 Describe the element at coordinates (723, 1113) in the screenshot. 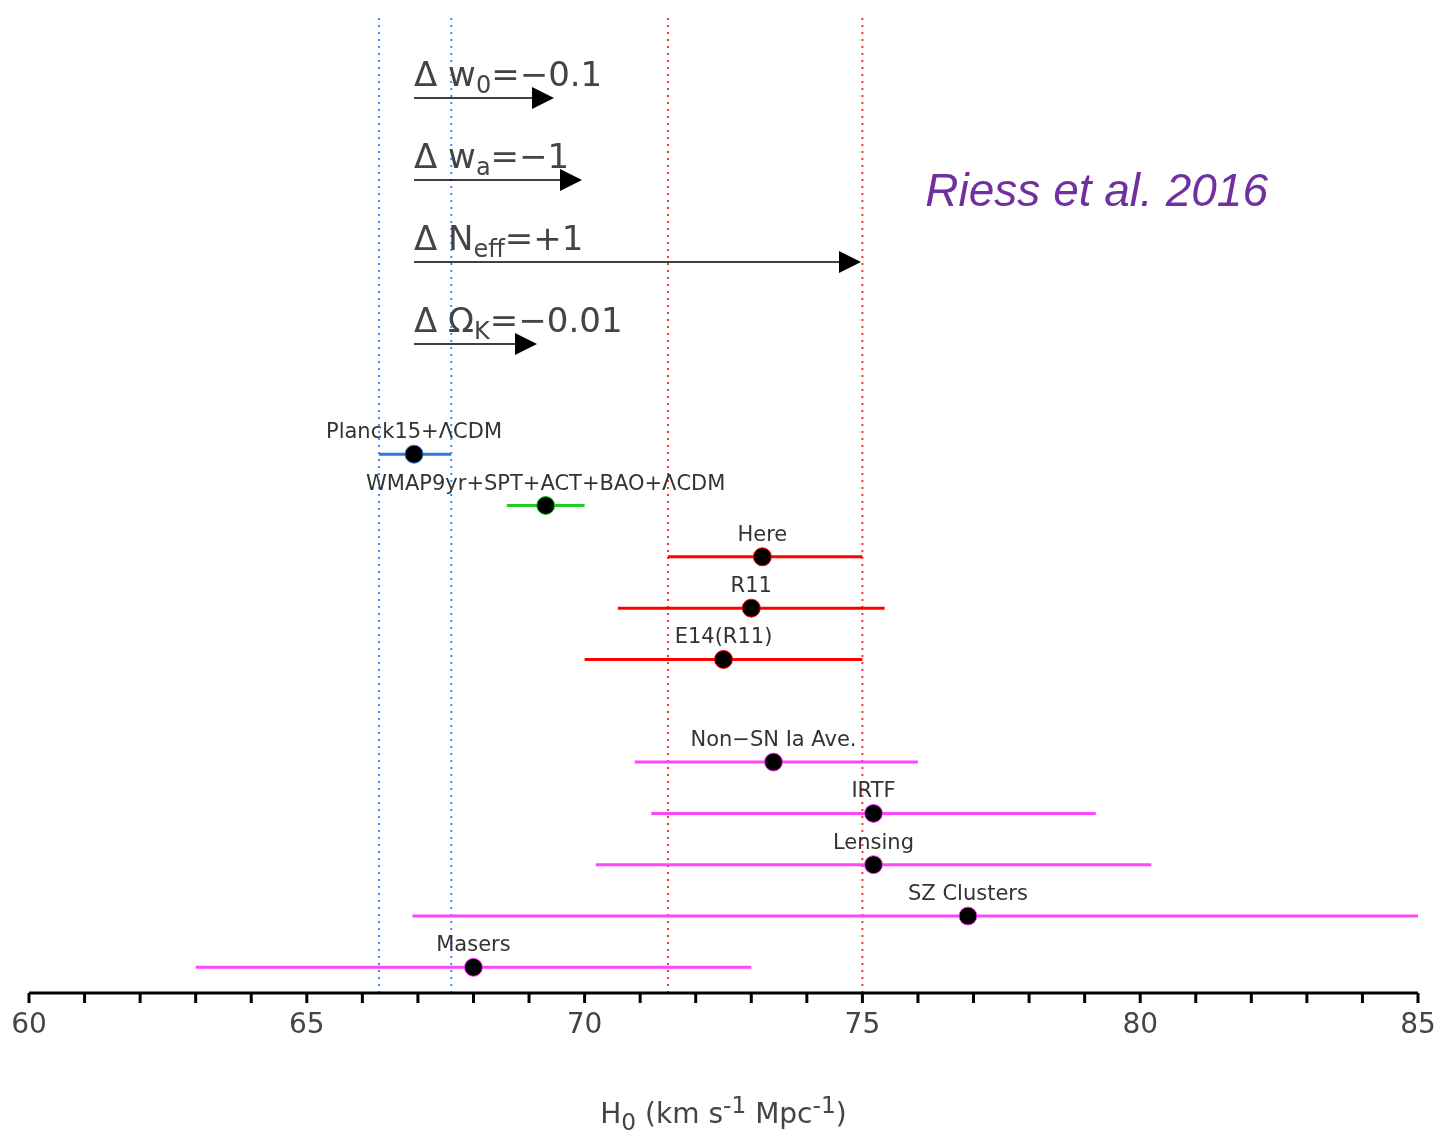

I see `x-axis-title: H$_{0}$ (km s$^{-1}$ Mpc$^{-1}$)` at that location.